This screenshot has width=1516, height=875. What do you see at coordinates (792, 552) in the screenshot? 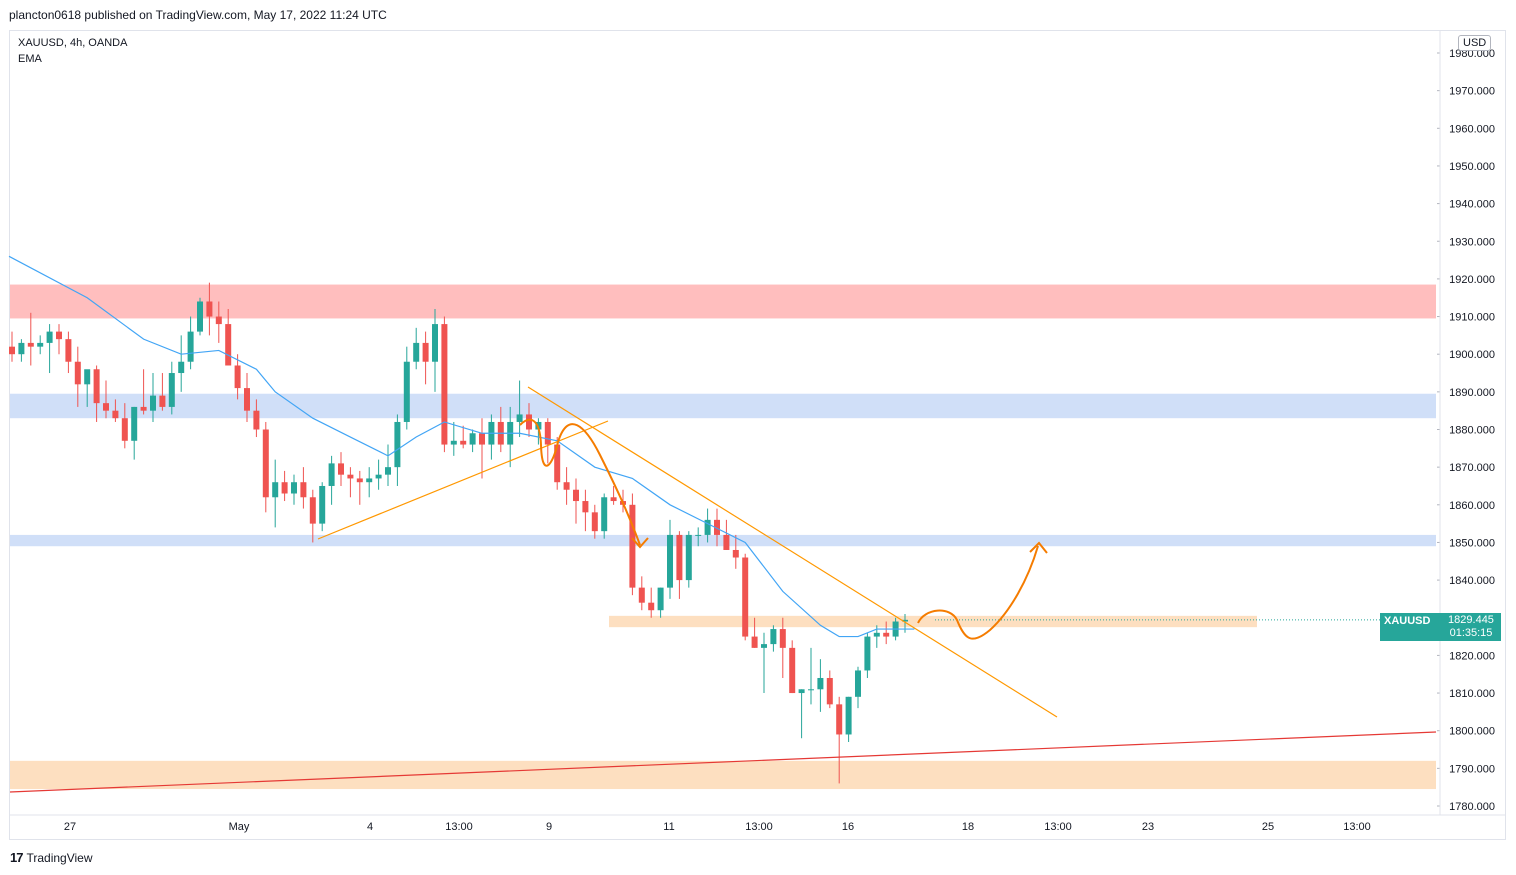
I see `falling-trendline` at bounding box center [792, 552].